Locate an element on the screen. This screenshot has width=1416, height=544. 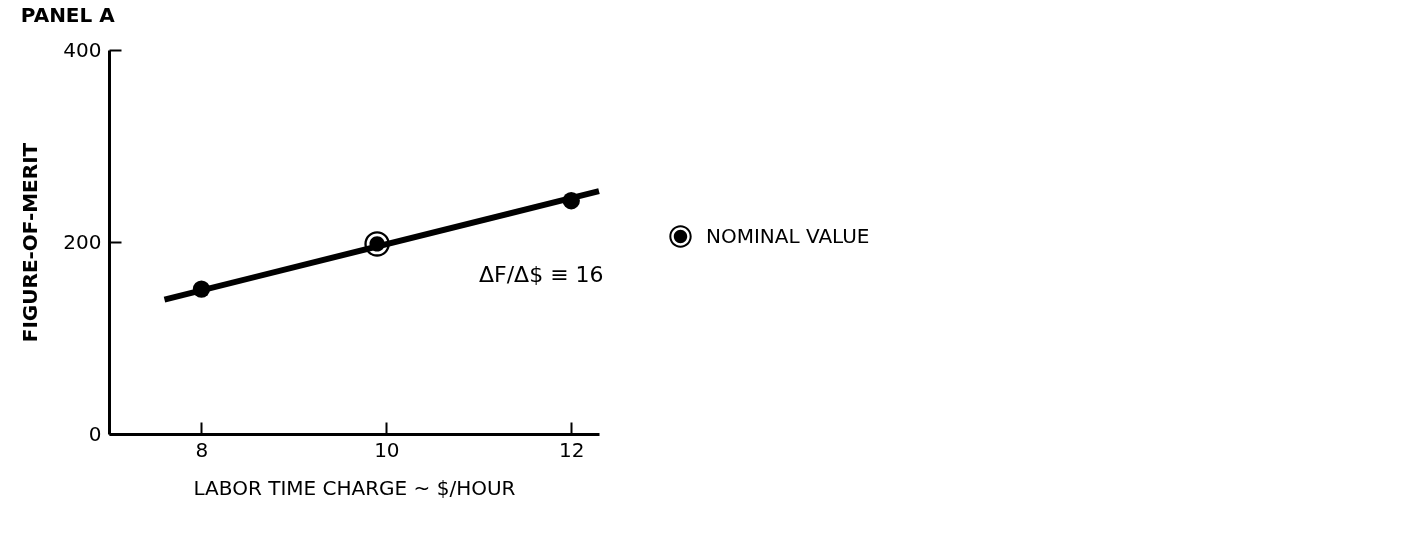
legend-label: NOMINAL VALUE is located at coordinates (788, 235).